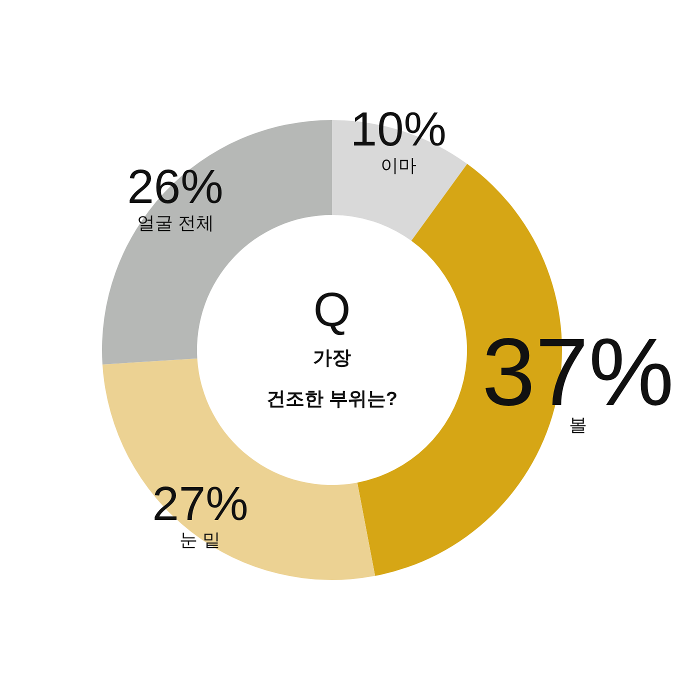 This screenshot has width=700, height=700. What do you see at coordinates (175, 222) in the screenshot?
I see `slice-label: 얼굴 전체` at bounding box center [175, 222].